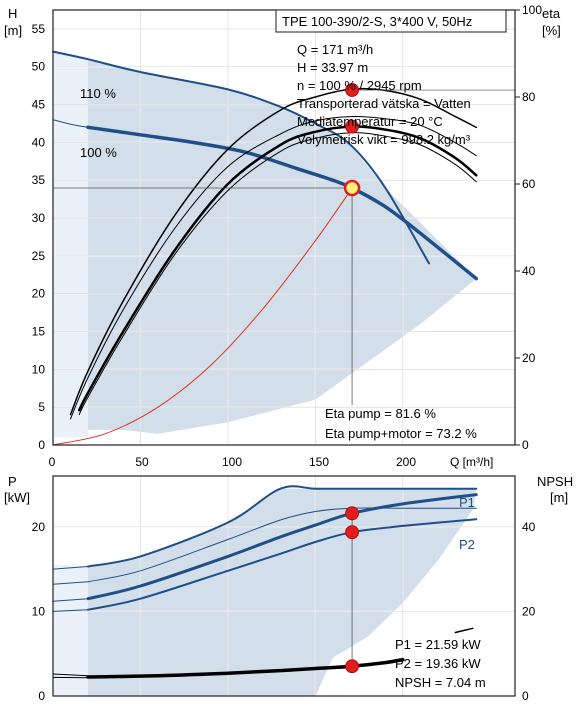 The width and height of the screenshot is (585, 706). Describe the element at coordinates (529, 184) in the screenshot. I see `upper-y-tick-right: 60` at that location.